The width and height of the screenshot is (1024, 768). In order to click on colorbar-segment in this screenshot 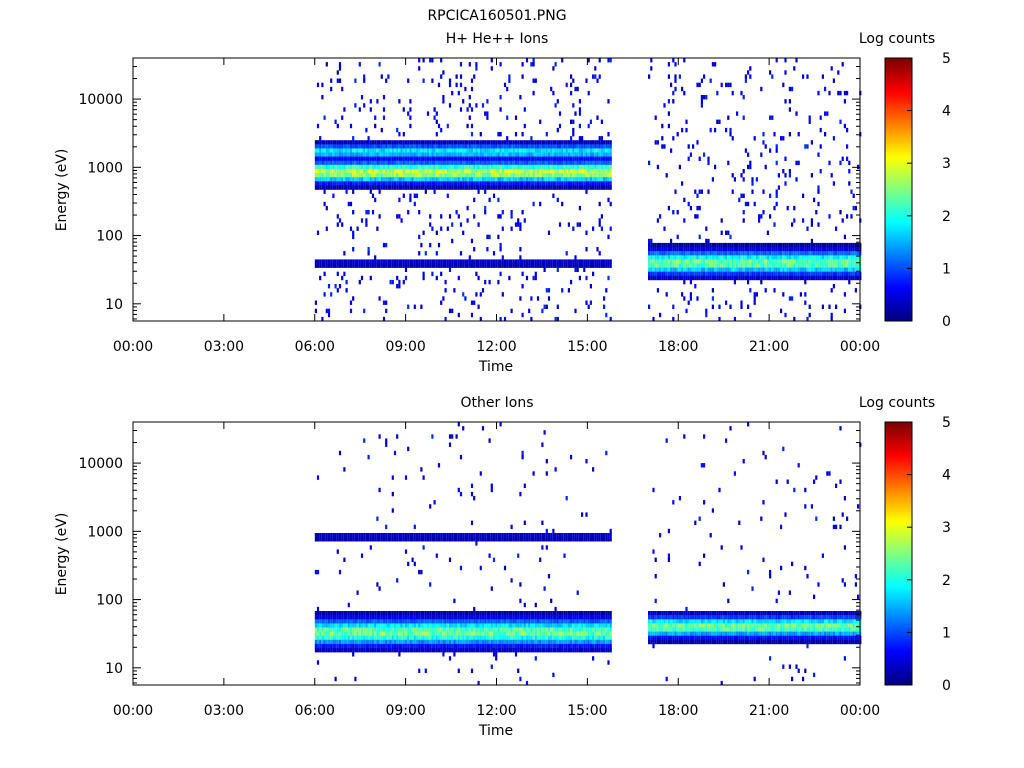, I will do `click(898, 156)`.